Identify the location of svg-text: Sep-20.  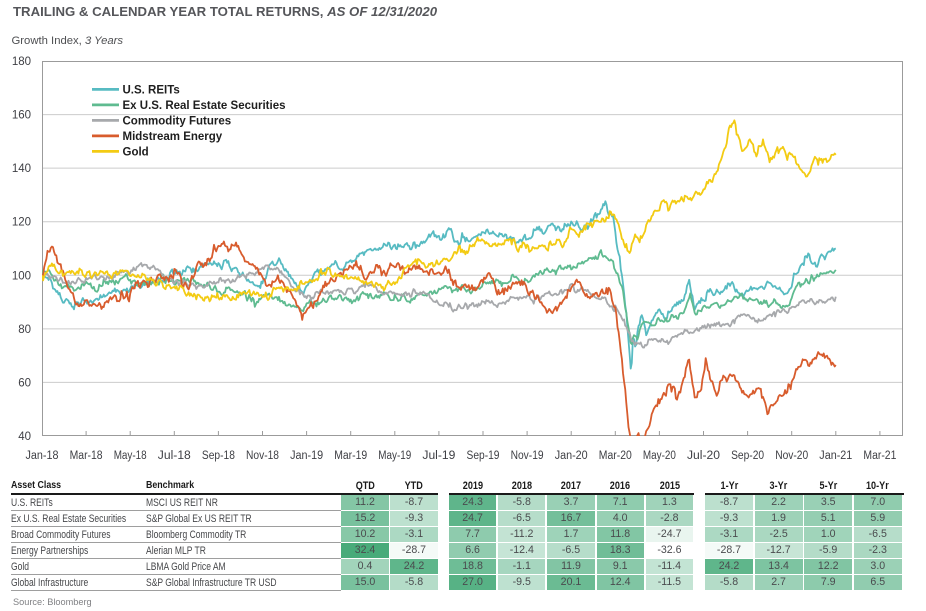
(747, 456).